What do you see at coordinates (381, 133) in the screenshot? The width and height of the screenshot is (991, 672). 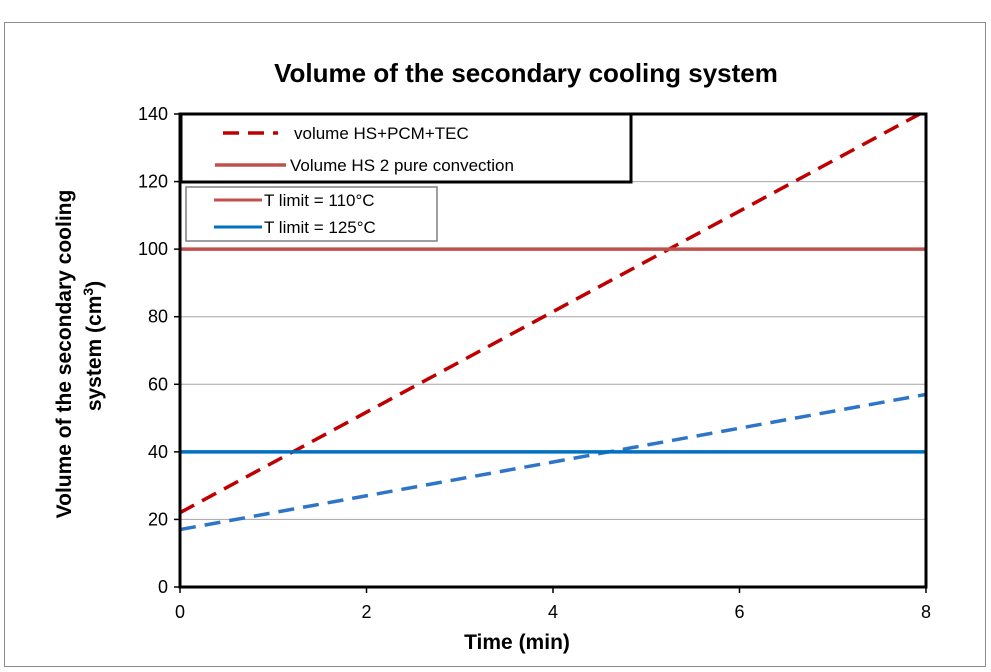 I see `legend-label: volume HS+PCM+TEC` at bounding box center [381, 133].